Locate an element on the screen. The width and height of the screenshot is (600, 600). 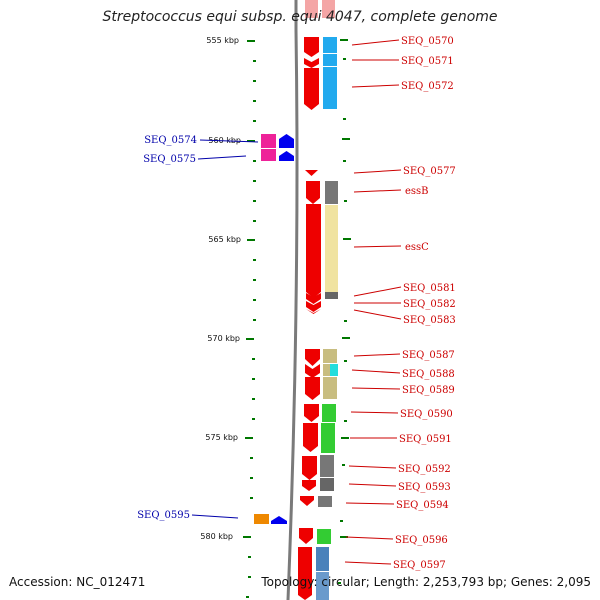
label-seq-0571: SEQ_0571 is located at coordinates (427, 61).